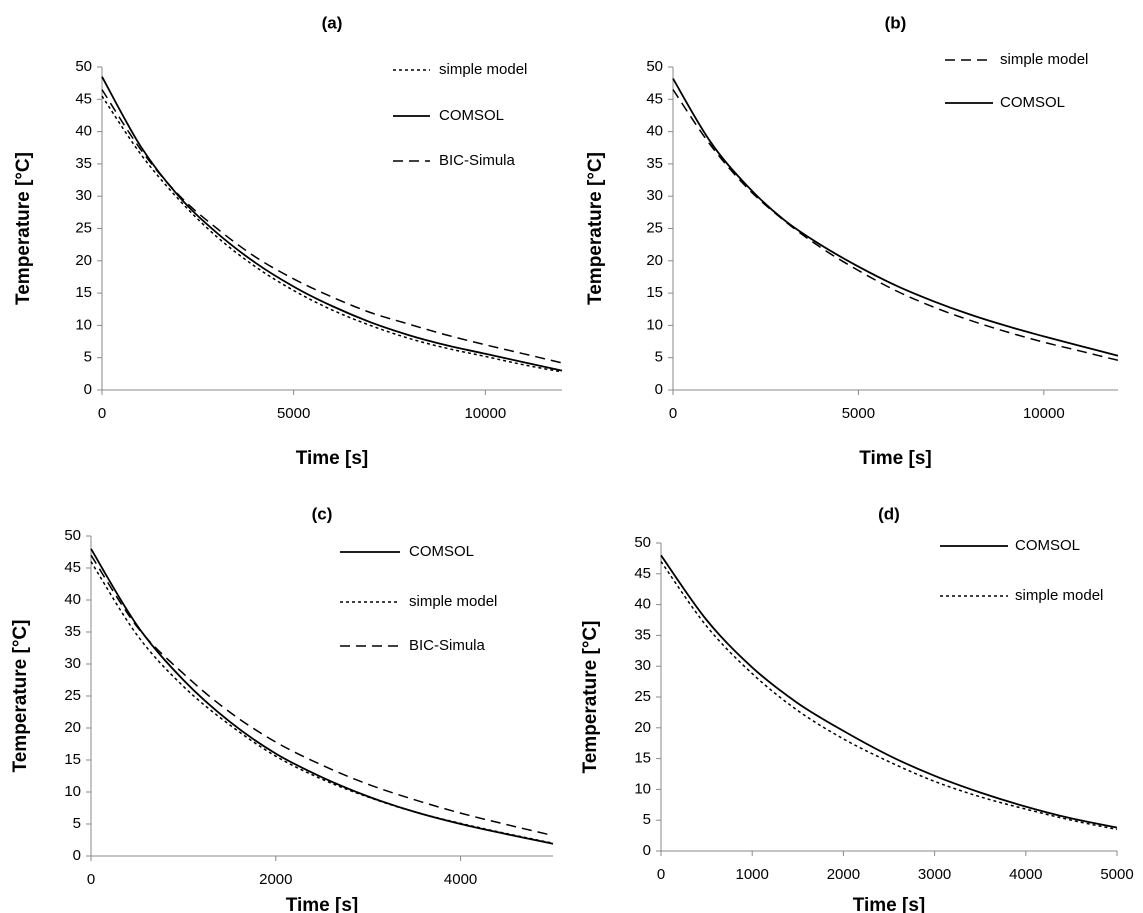  Describe the element at coordinates (332, 22) in the screenshot. I see `chart-title: (a)` at that location.